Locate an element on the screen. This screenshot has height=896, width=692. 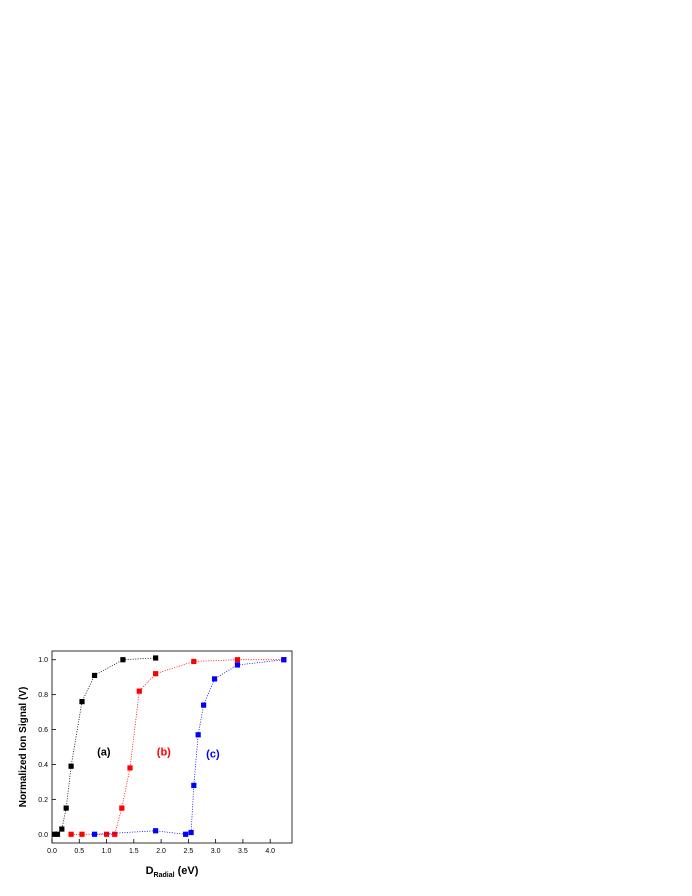
x-ticks: 0.0 0.5 1.0 1.5 2.0 2.5 3.0 3.5 4.0 is located at coordinates (161, 847).